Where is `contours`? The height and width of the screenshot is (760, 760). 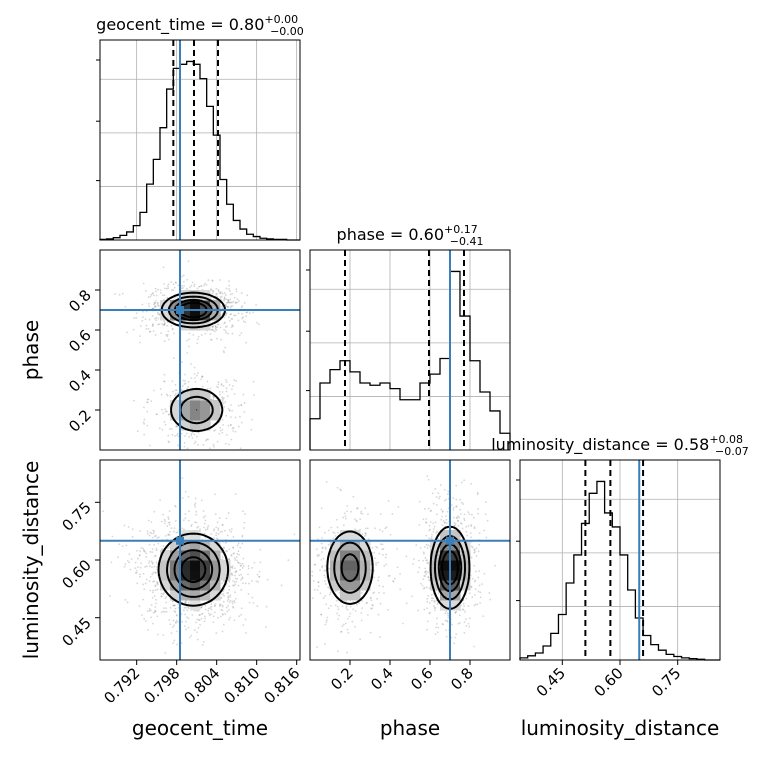
contours is located at coordinates (398, 567).